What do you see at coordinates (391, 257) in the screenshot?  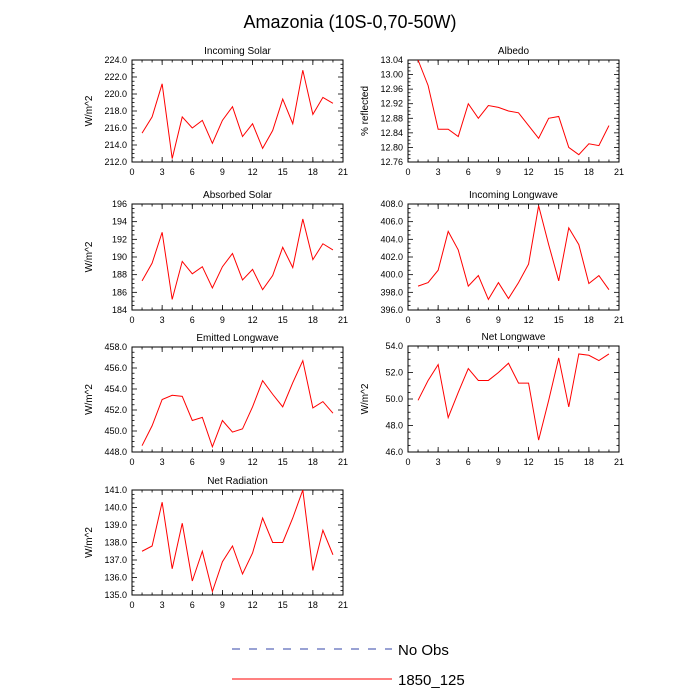 I see `y-tick-label: 402.0` at bounding box center [391, 257].